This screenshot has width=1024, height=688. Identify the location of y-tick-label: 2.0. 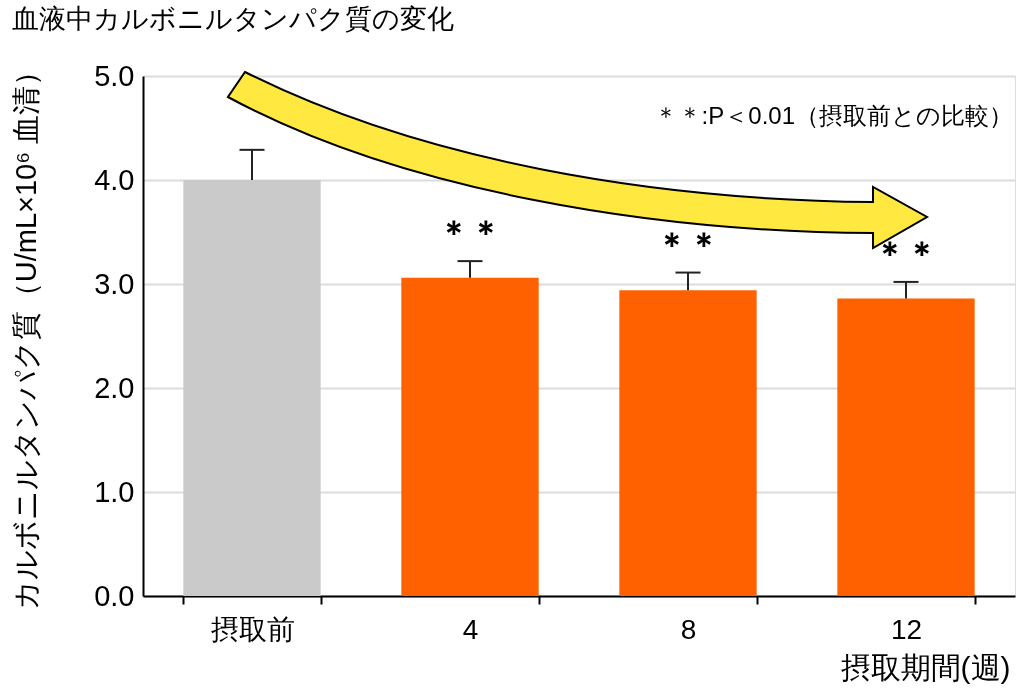
(114, 387).